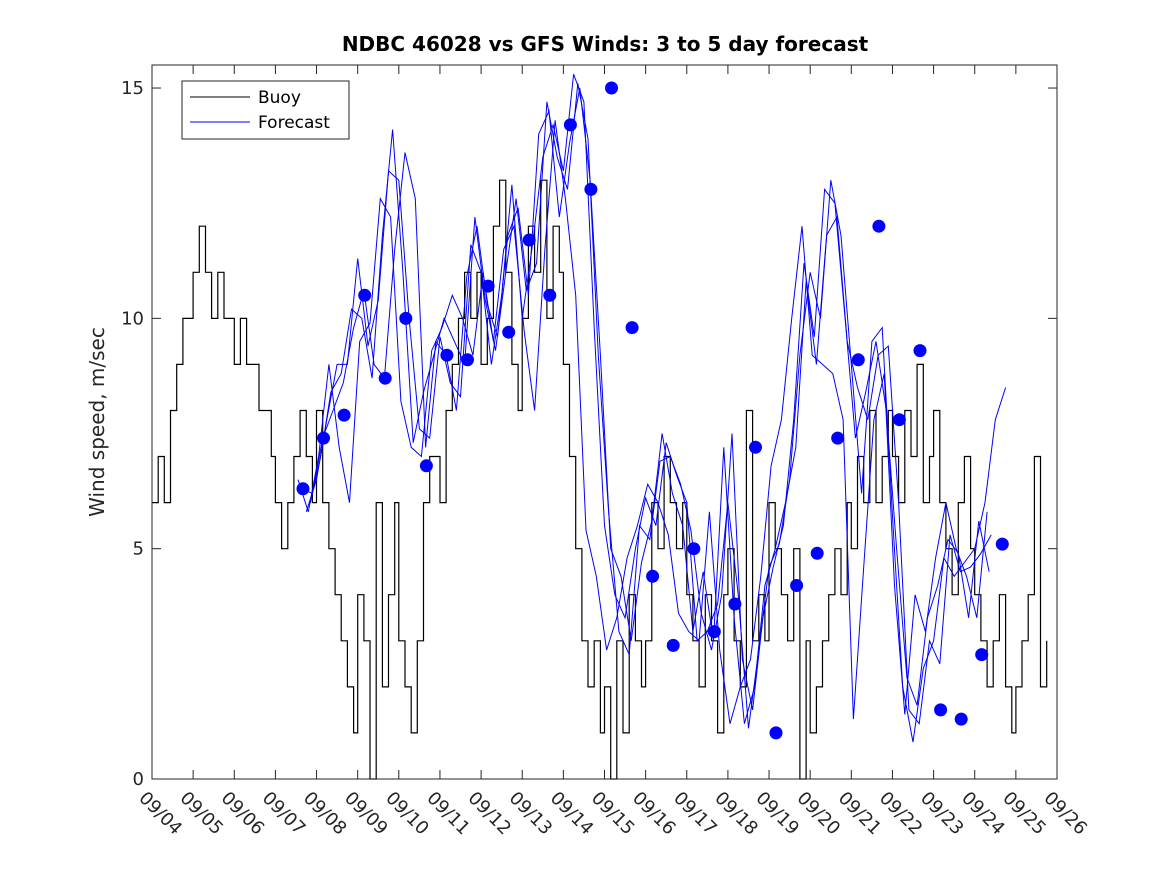 The height and width of the screenshot is (875, 1167). I want to click on x-tick-label-21: 09/25, so click(1024, 814).